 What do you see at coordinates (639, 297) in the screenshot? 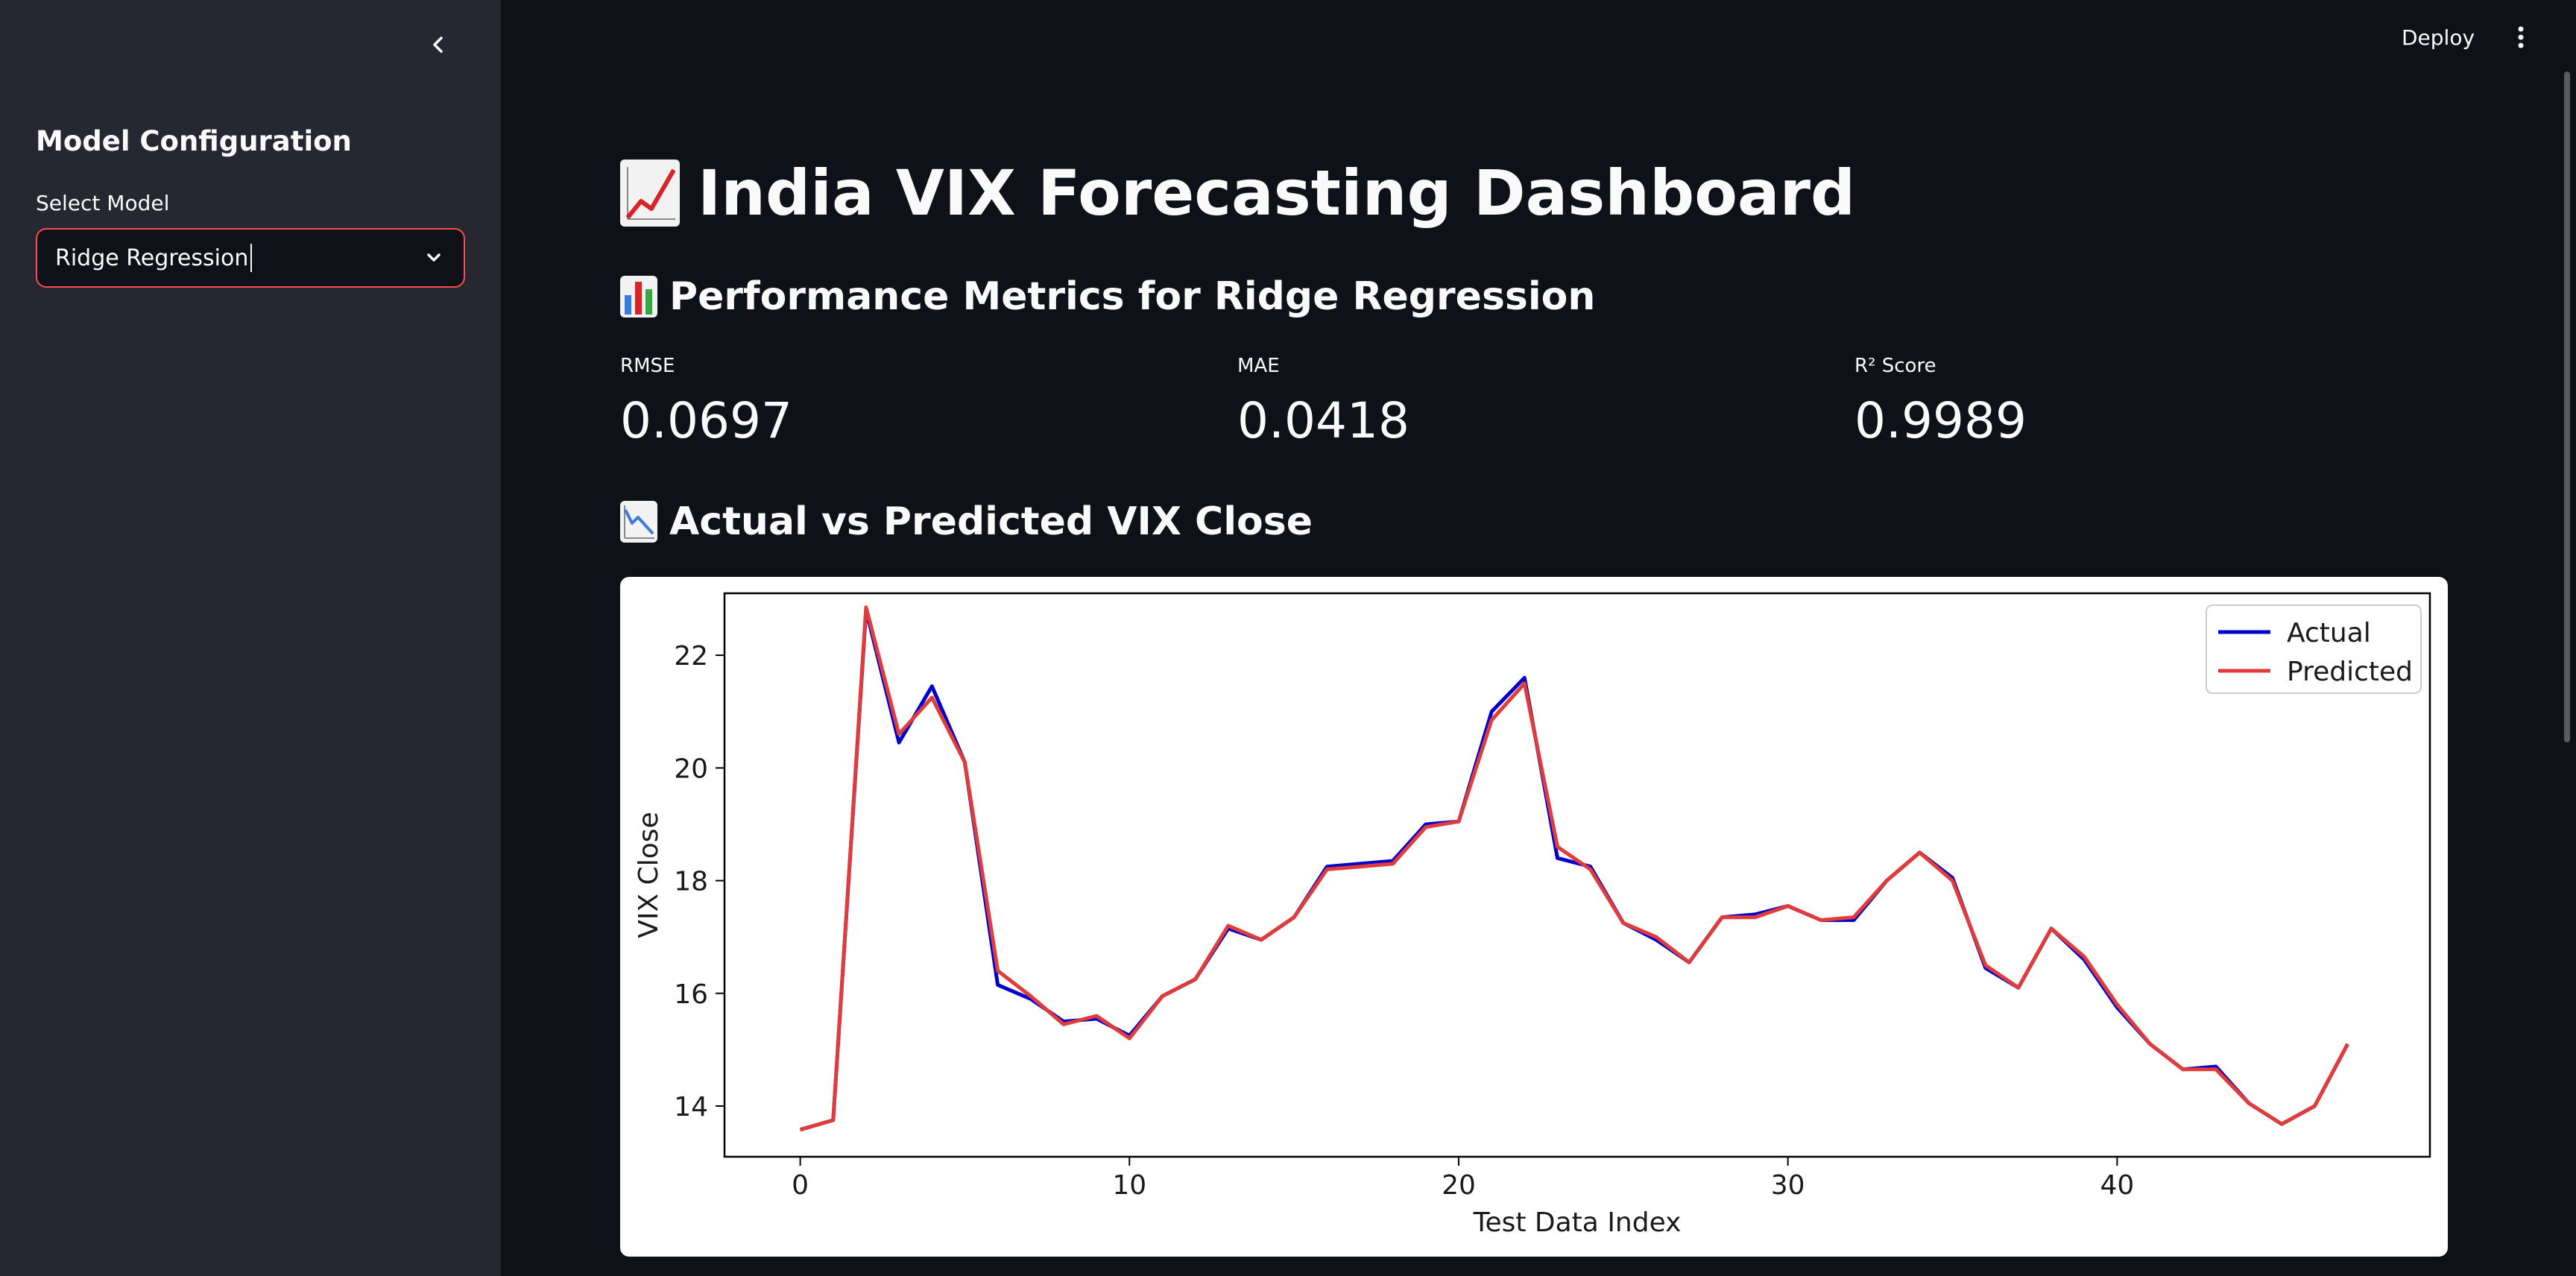
I see `bar-chart-icon` at bounding box center [639, 297].